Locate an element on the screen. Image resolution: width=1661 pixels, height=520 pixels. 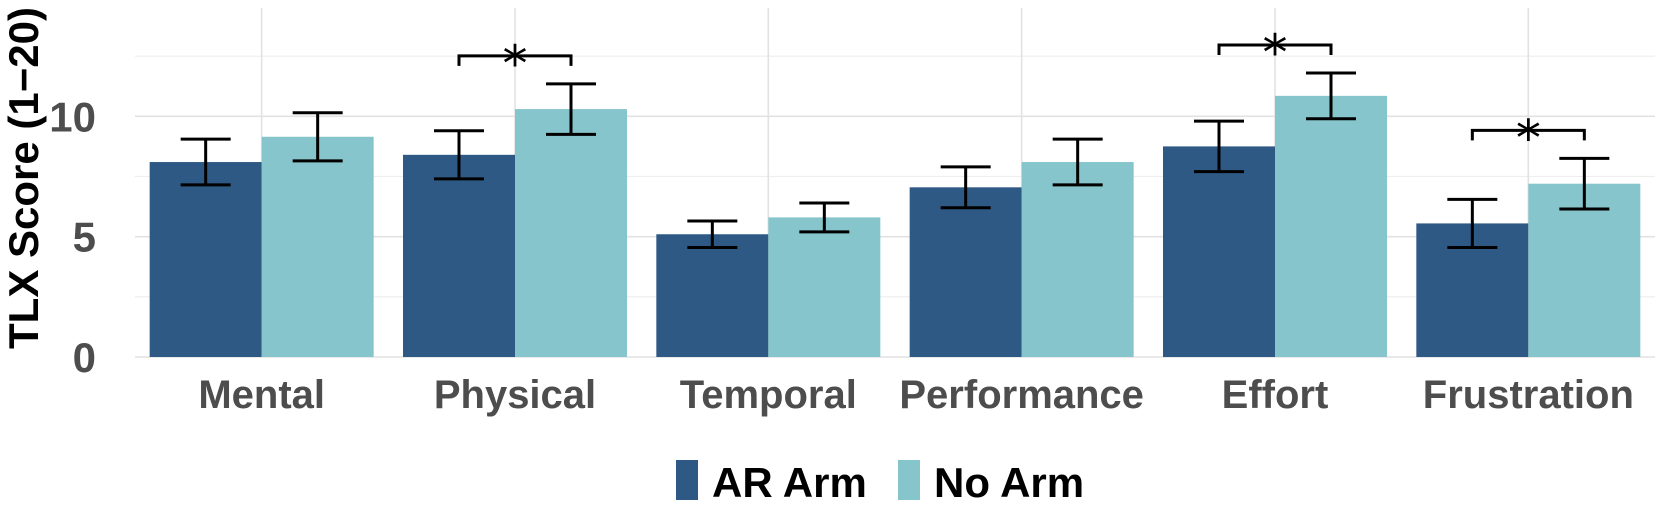
error-bar-mental-no-arm is located at coordinates (317, 137).